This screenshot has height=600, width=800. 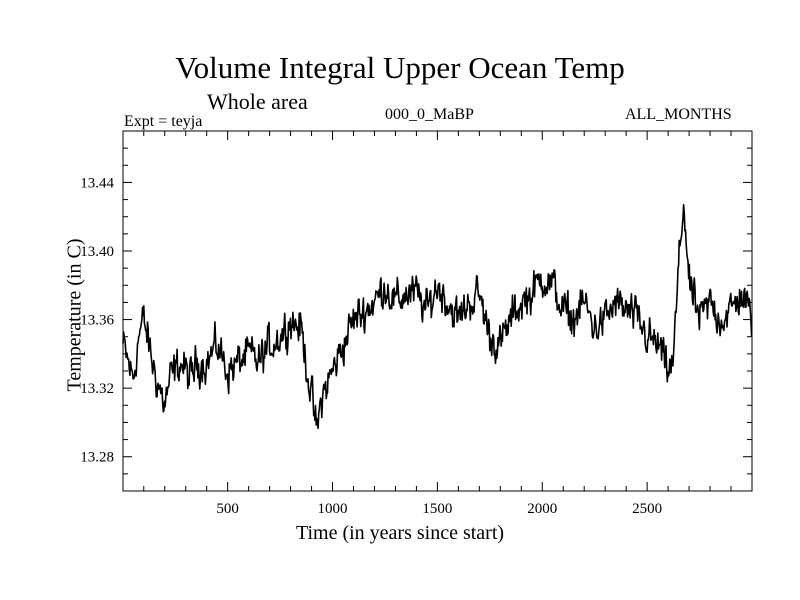 I want to click on y-axis-label: Temperature (in C), so click(x=74, y=315).